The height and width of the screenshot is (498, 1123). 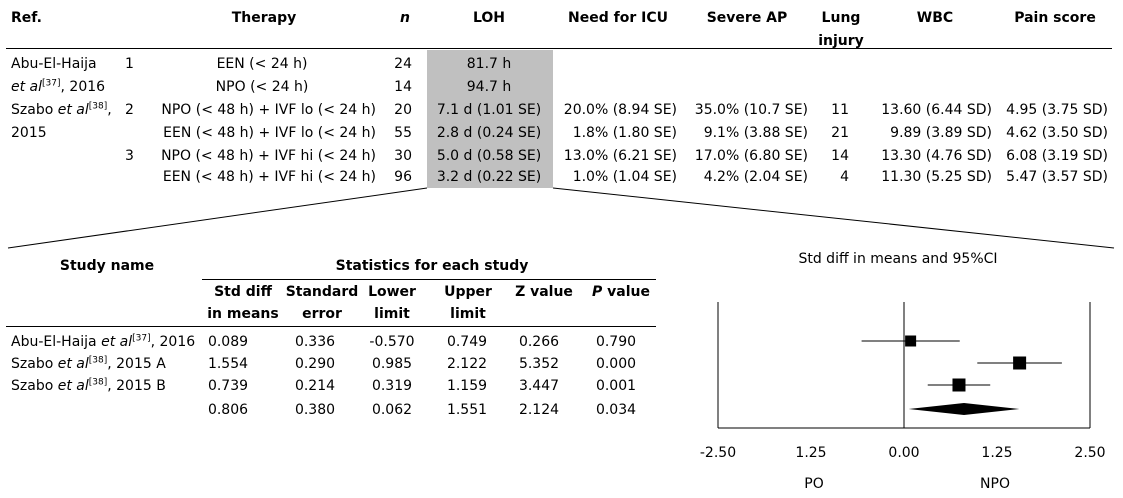 What do you see at coordinates (751, 156) in the screenshot?
I see `severe-ap-cell: 17.0% (6.80 SE)` at bounding box center [751, 156].